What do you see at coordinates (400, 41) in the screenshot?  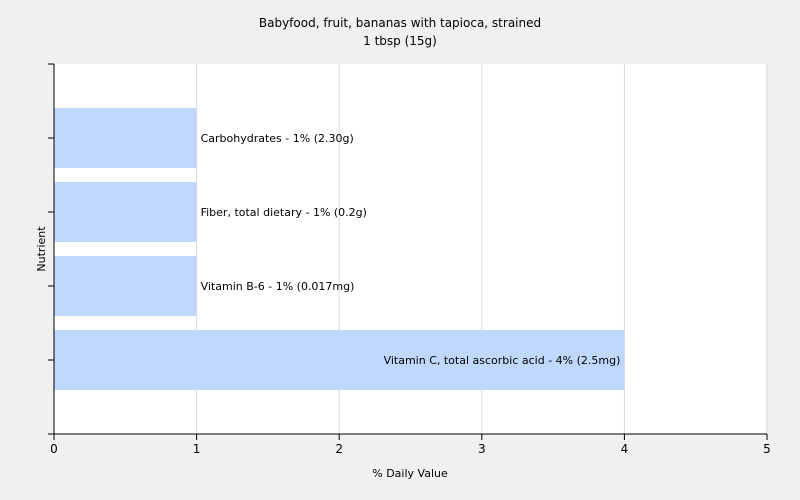 I see `chart-subtitle: 1 tbsp (15g)` at bounding box center [400, 41].